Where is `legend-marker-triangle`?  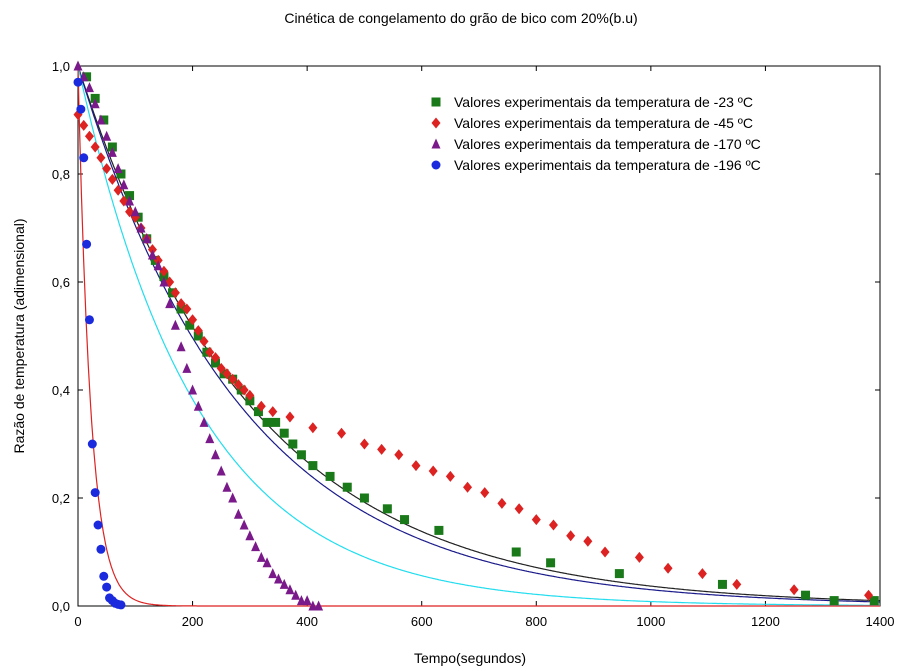 legend-marker-triangle is located at coordinates (436, 143).